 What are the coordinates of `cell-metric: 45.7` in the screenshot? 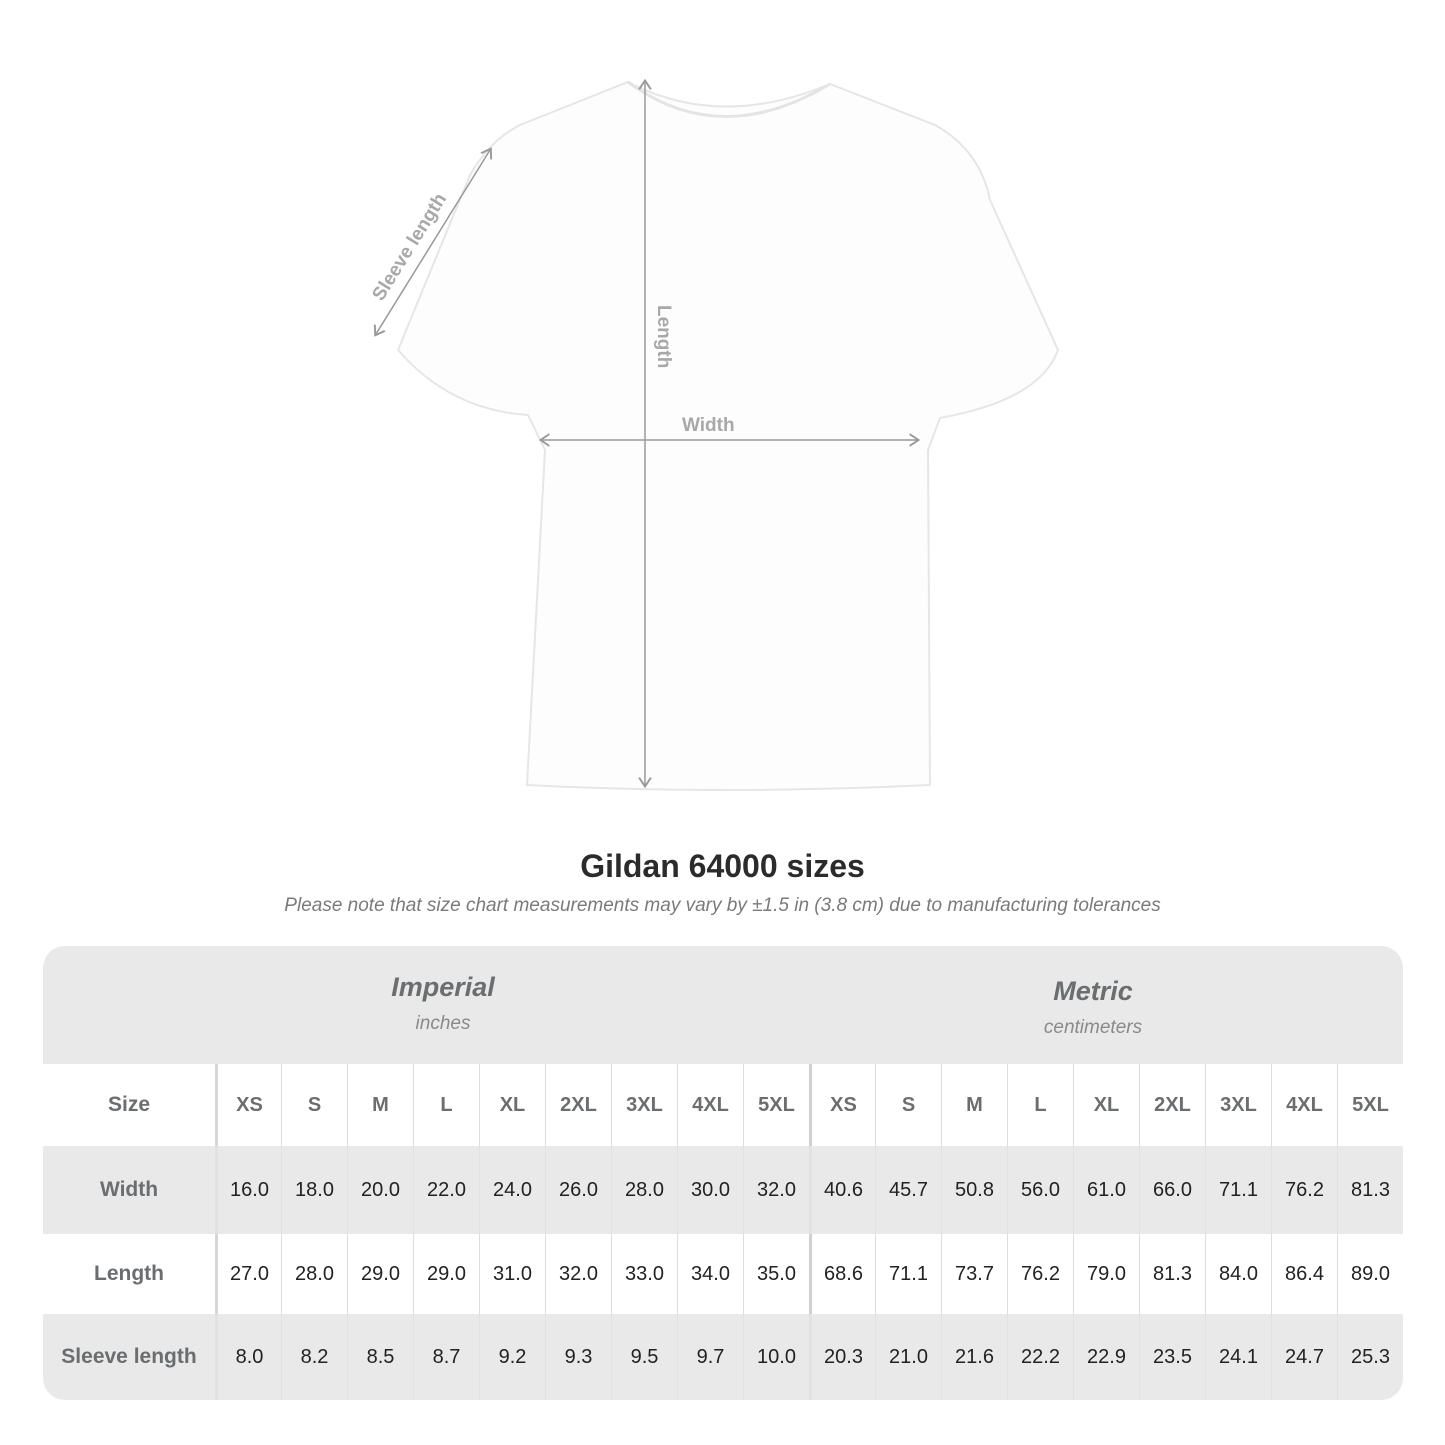 It's located at (908, 1190).